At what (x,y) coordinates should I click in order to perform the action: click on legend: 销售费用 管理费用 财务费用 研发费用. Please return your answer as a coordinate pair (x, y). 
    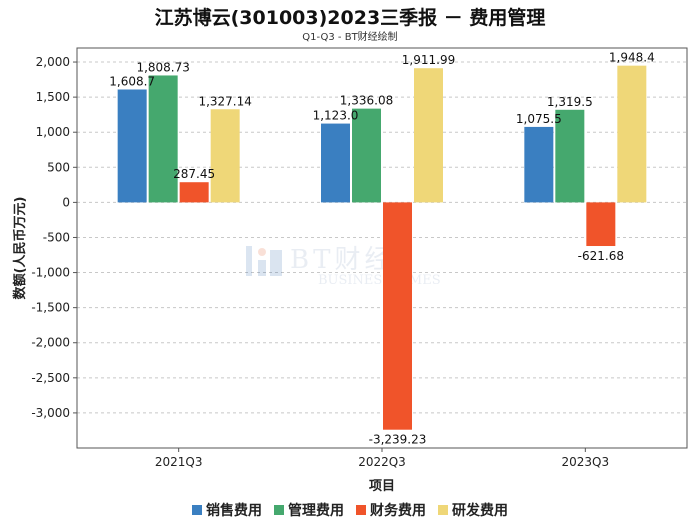
    Looking at the image, I should click on (350, 510).